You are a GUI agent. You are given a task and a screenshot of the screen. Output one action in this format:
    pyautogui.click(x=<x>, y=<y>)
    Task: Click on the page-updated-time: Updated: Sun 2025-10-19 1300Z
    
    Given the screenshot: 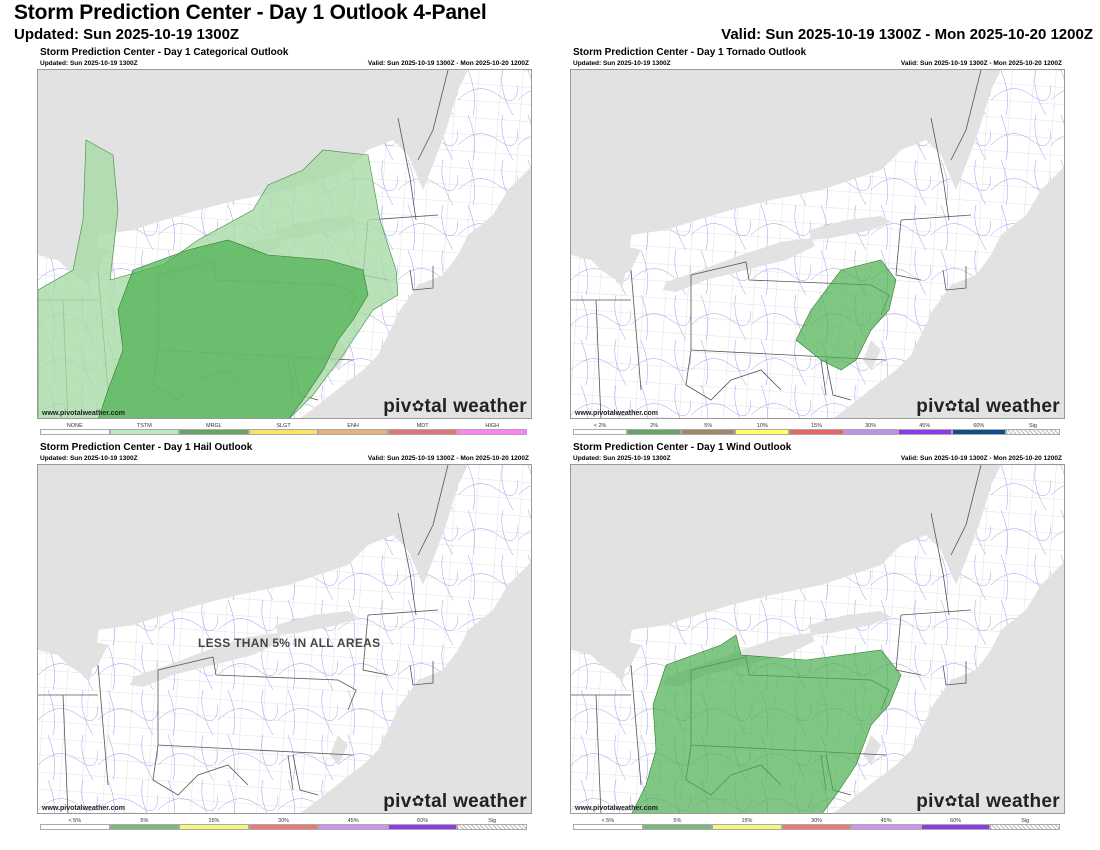 What is the action you would take?
    pyautogui.click(x=127, y=34)
    